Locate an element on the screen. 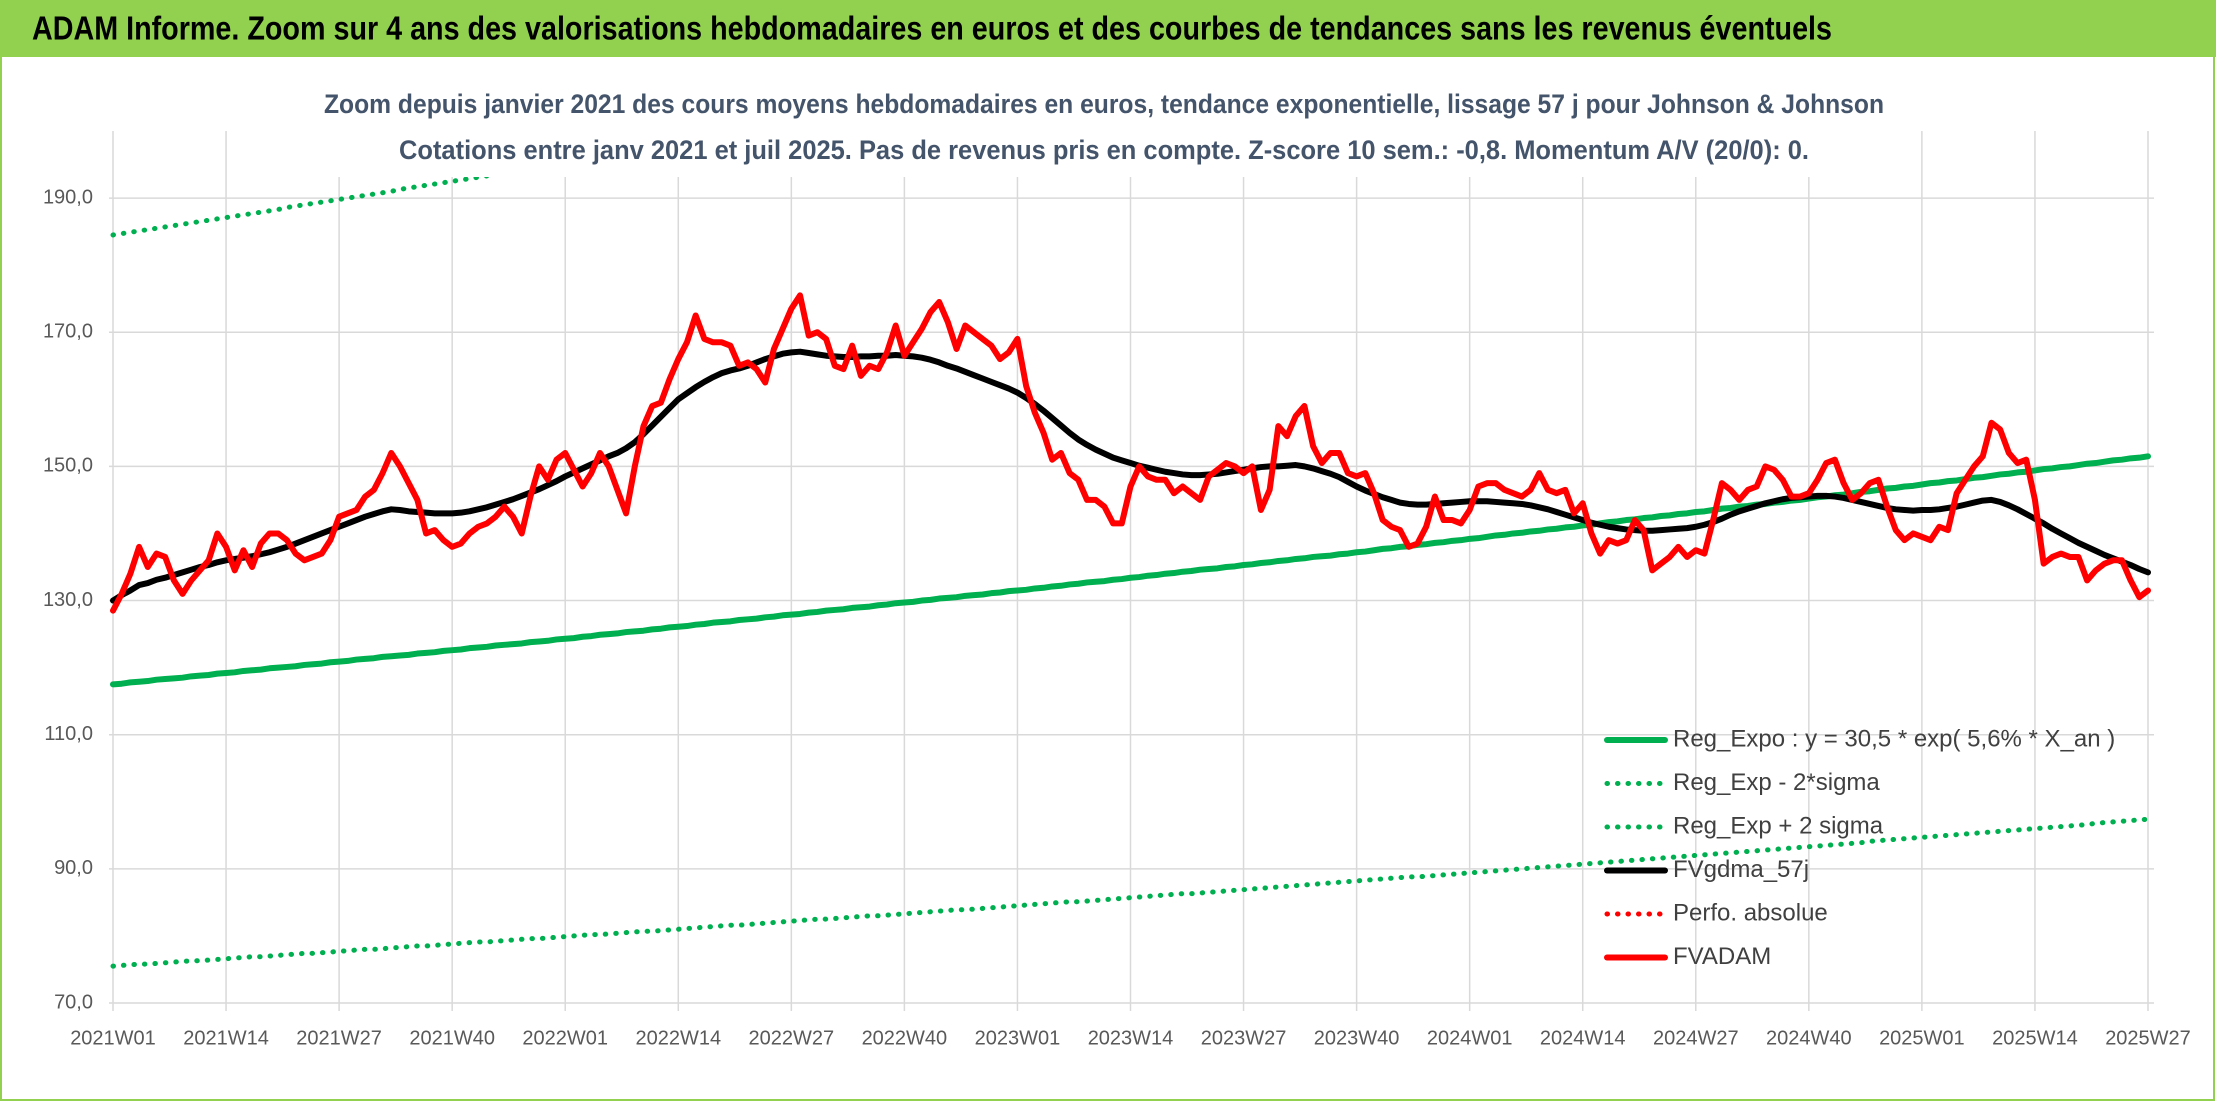  x-tick-label: 2021W01 is located at coordinates (113, 1038).